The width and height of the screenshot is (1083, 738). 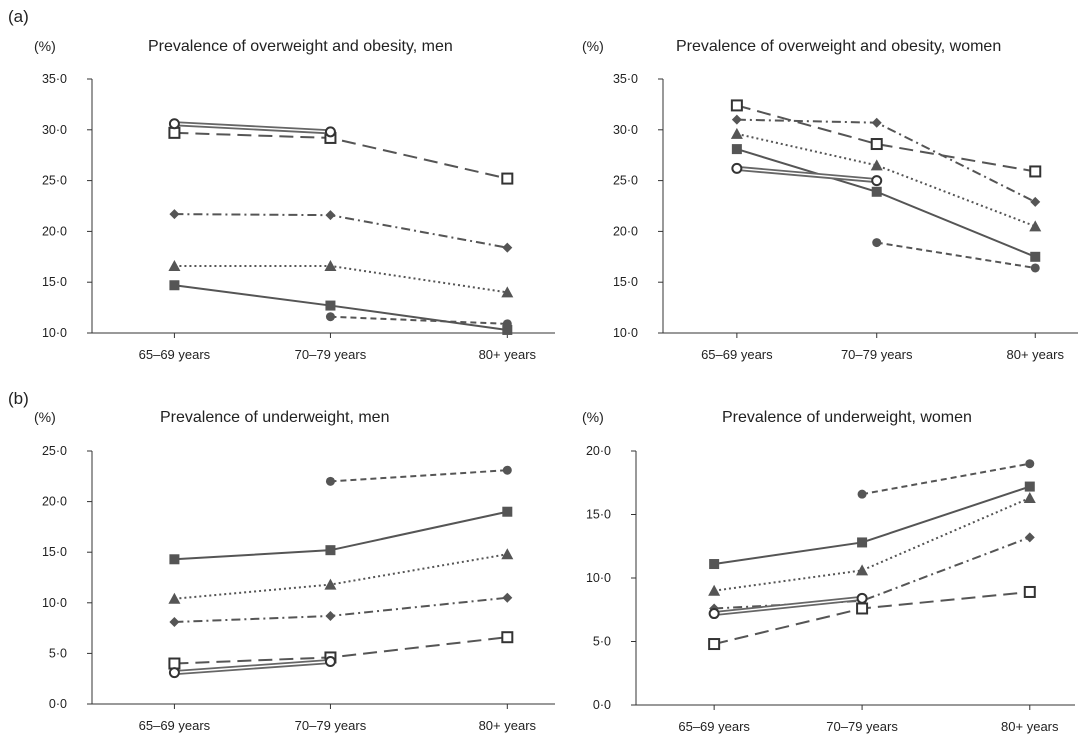 I want to click on series-circle-filled, so click(x=418, y=475).